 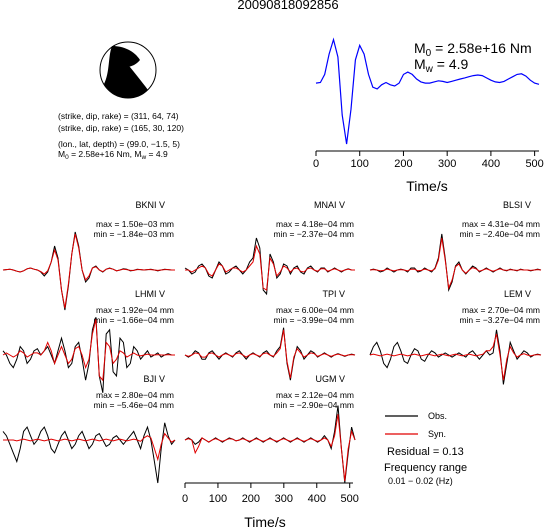 What do you see at coordinates (157, 154) in the screenshot?
I see `mw-value: = 4.9` at bounding box center [157, 154].